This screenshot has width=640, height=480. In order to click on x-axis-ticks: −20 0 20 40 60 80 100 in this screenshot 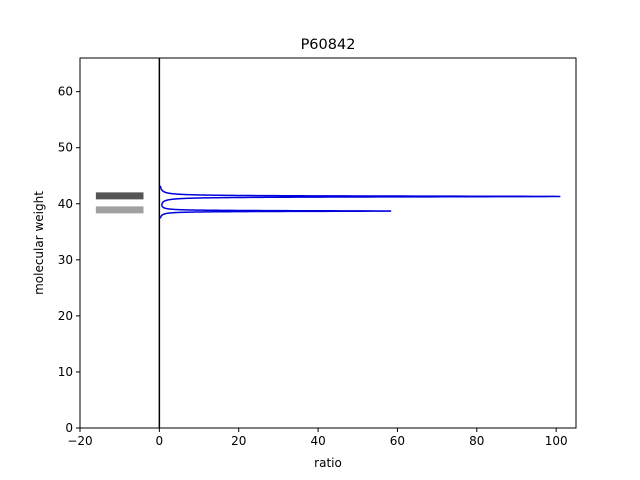, I will do `click(317, 438)`.